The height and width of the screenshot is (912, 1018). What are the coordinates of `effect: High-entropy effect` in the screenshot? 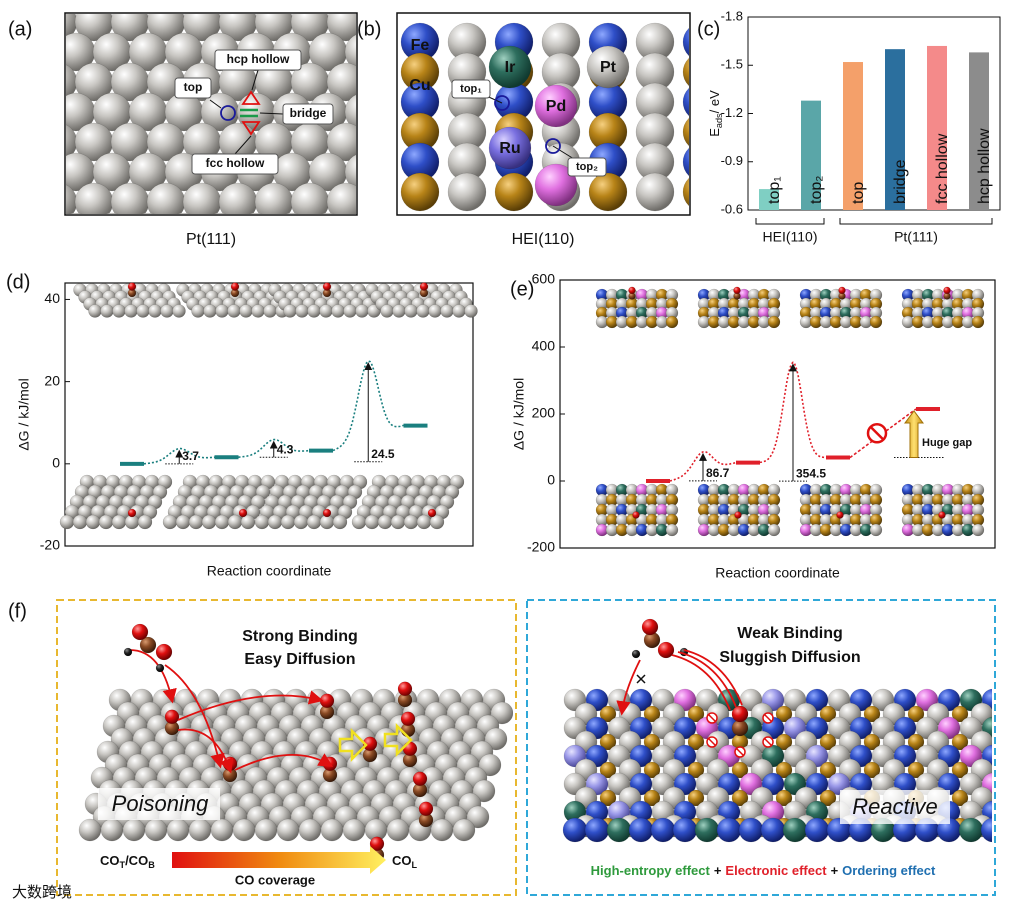 It's located at (651, 870).